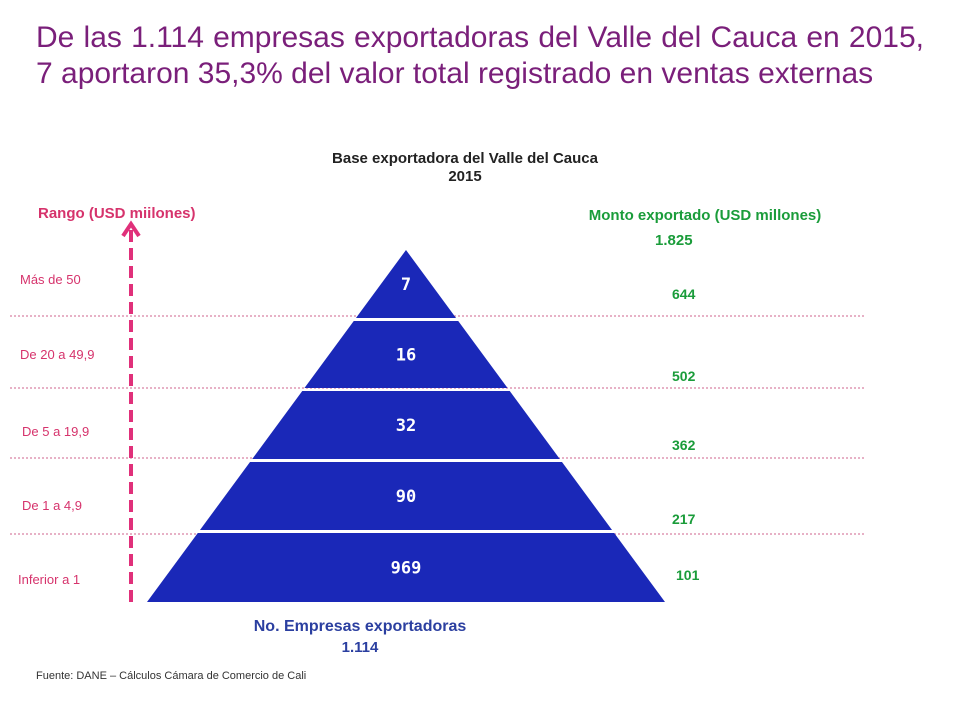 The image size is (960, 720). I want to click on tier-company-count: 16, so click(406, 356).